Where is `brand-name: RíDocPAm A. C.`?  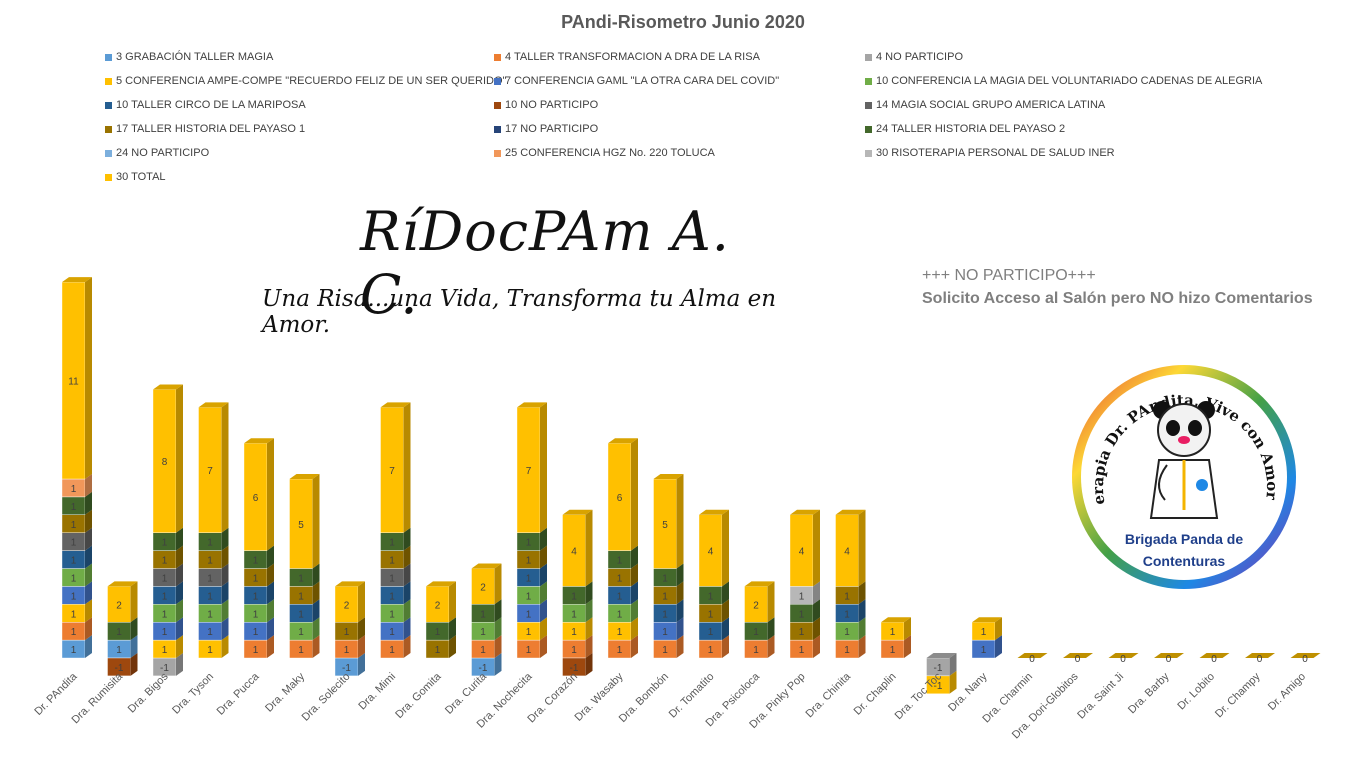 brand-name: RíDocPAm A. C. is located at coordinates (545, 263).